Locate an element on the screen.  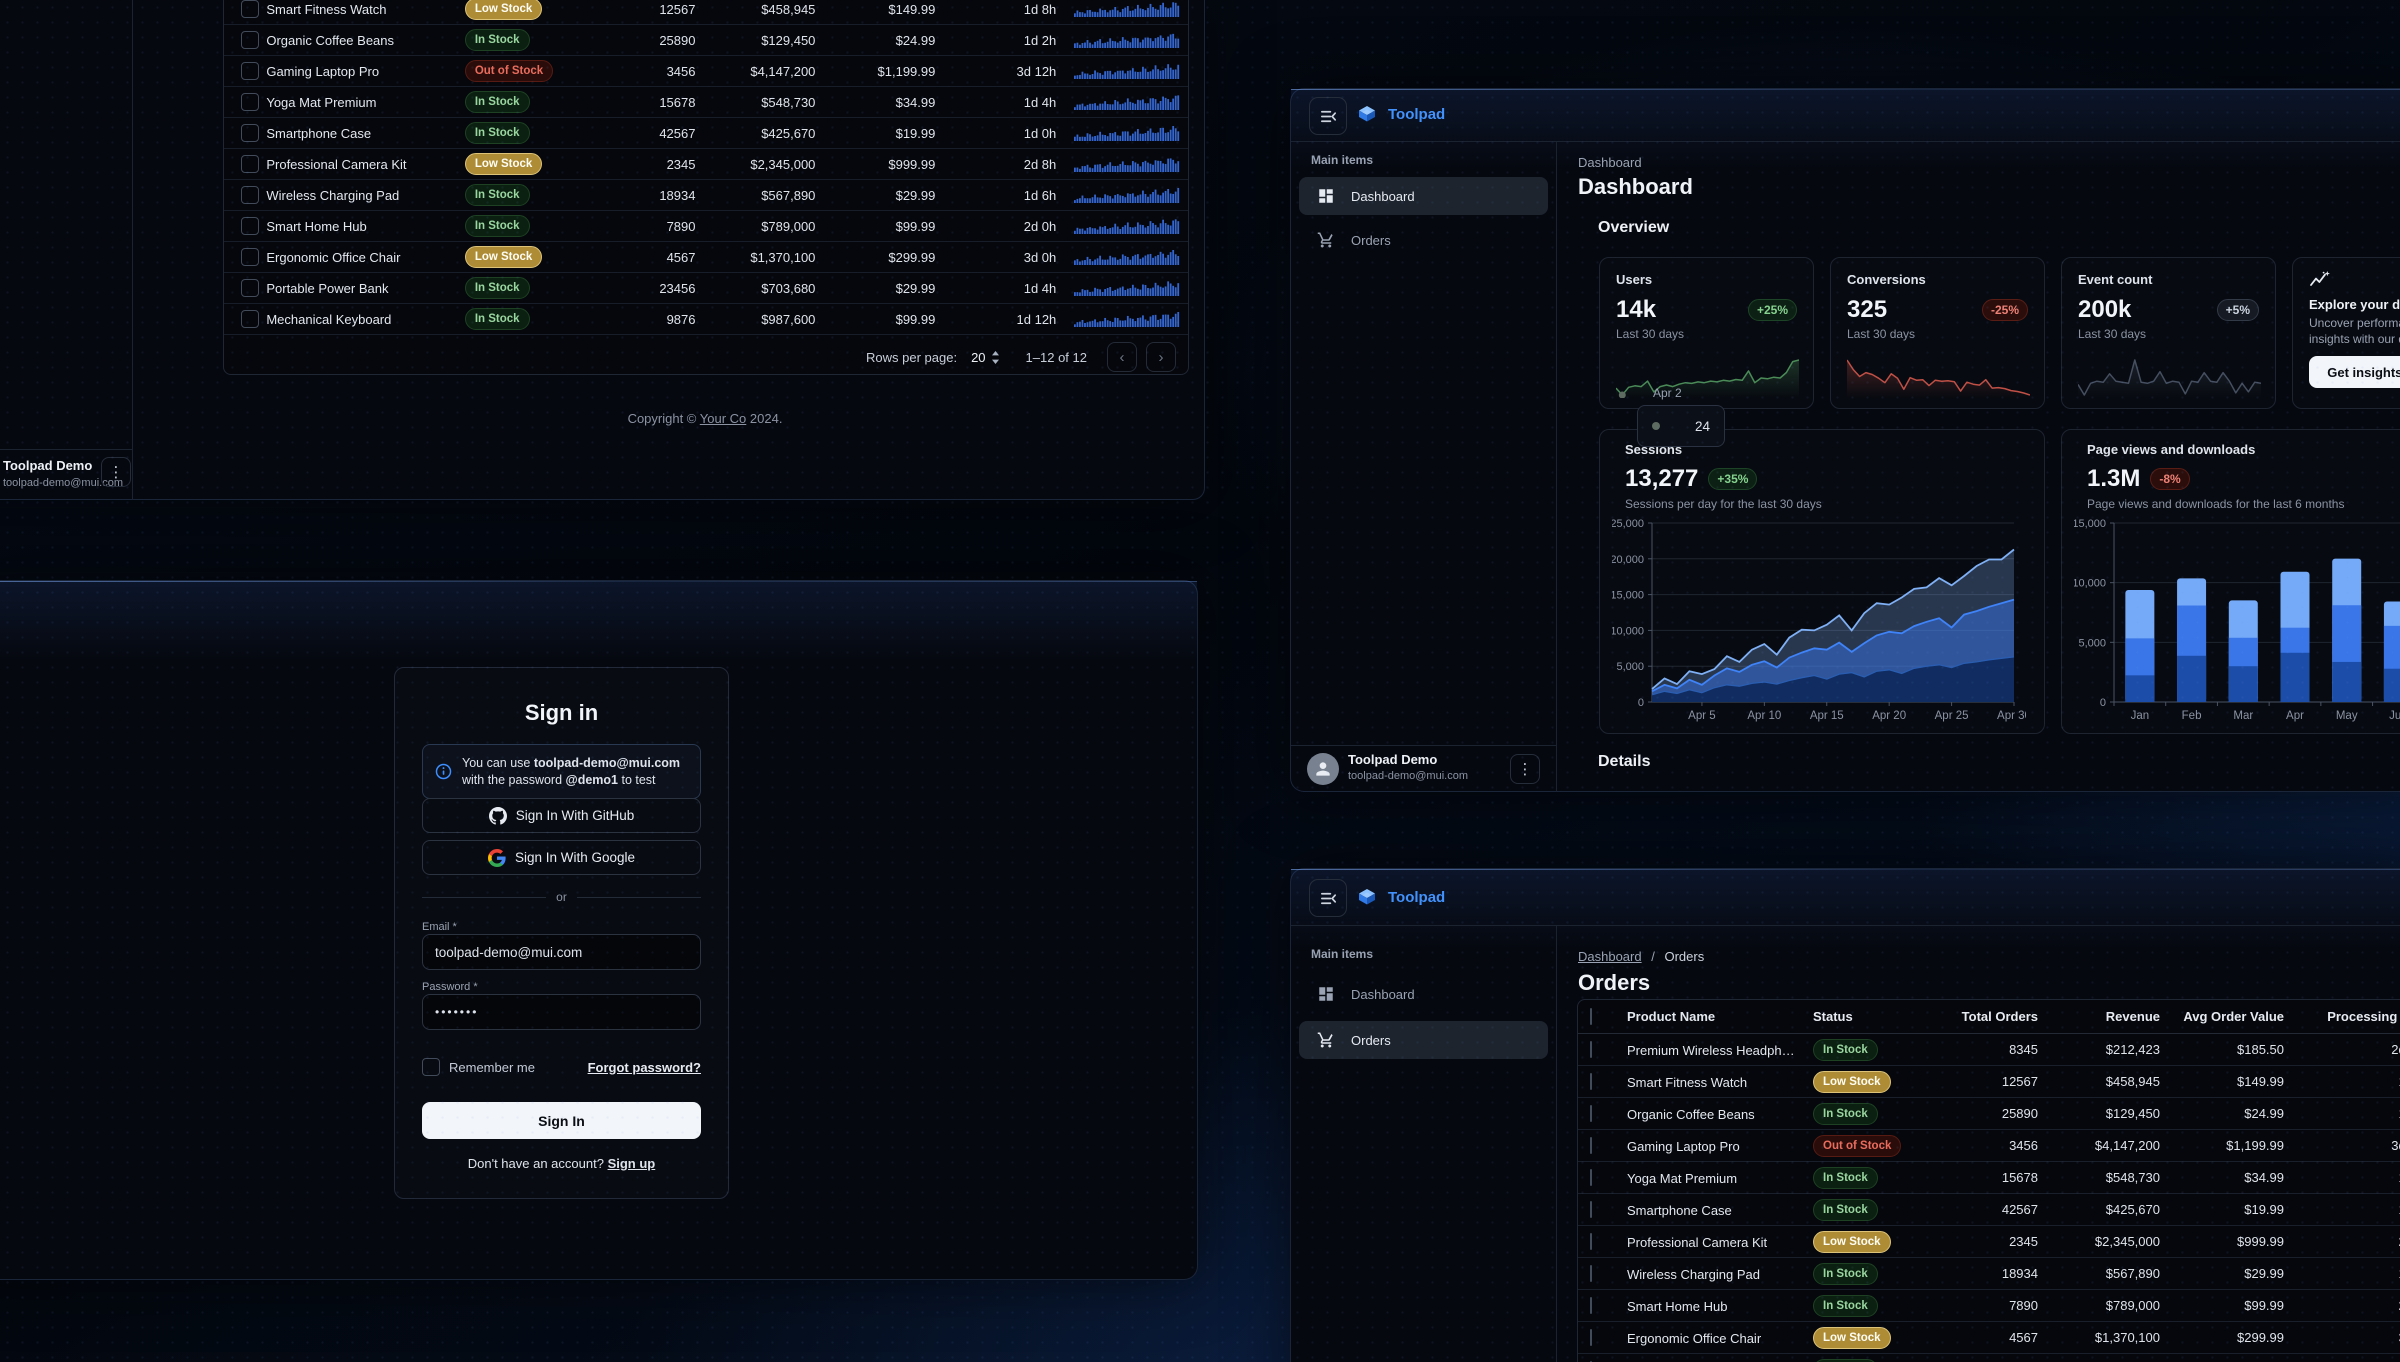
avatar is located at coordinates (1323, 769).